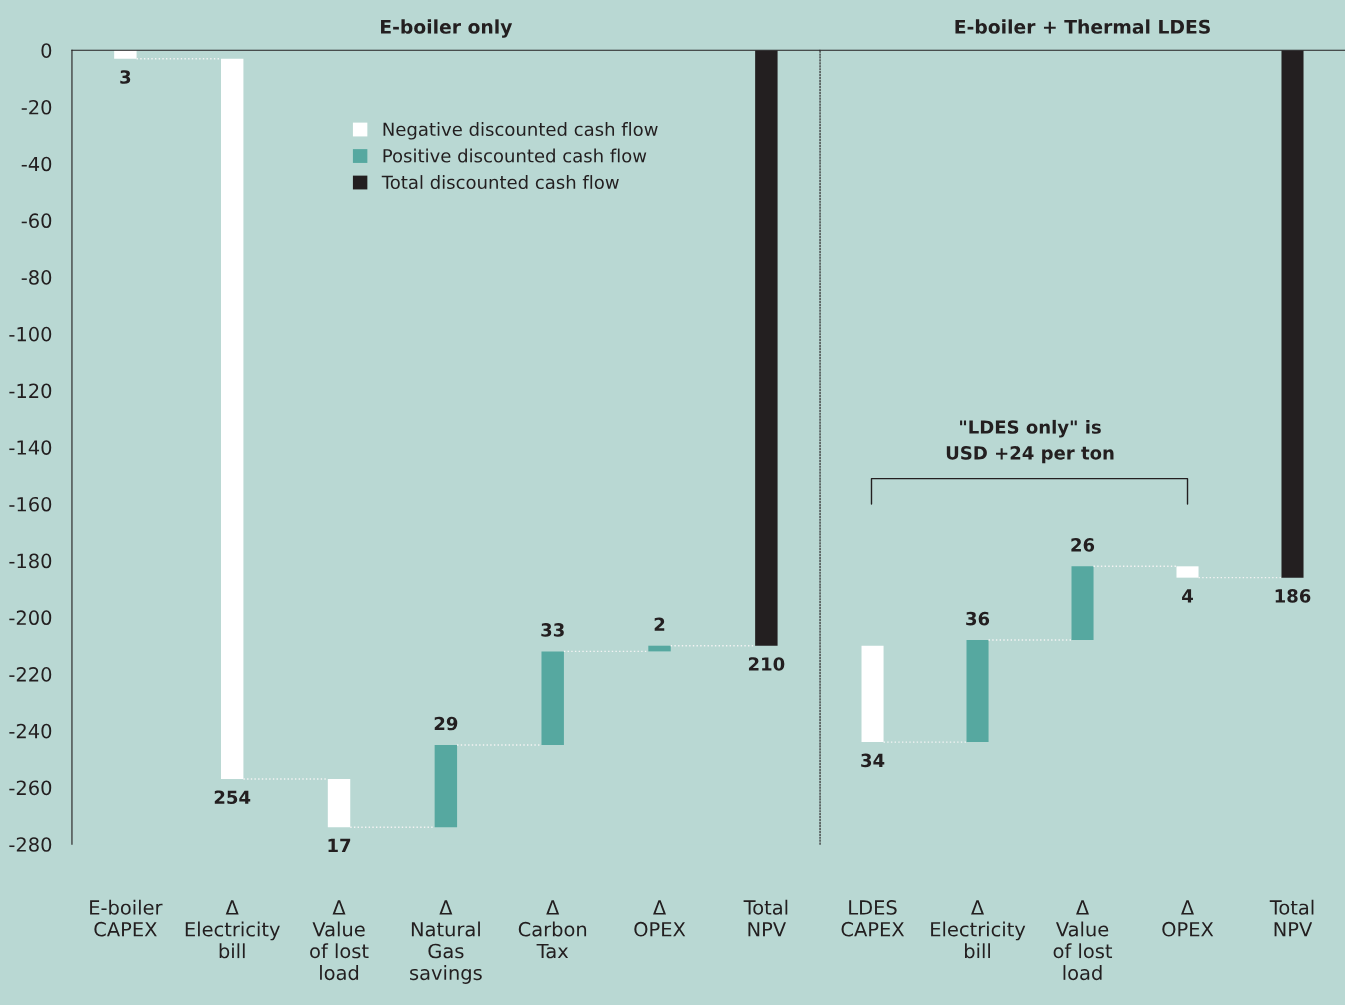 Image resolution: width=1345 pixels, height=1005 pixels. Describe the element at coordinates (36, 277) in the screenshot. I see `y-tick-label: -80` at that location.